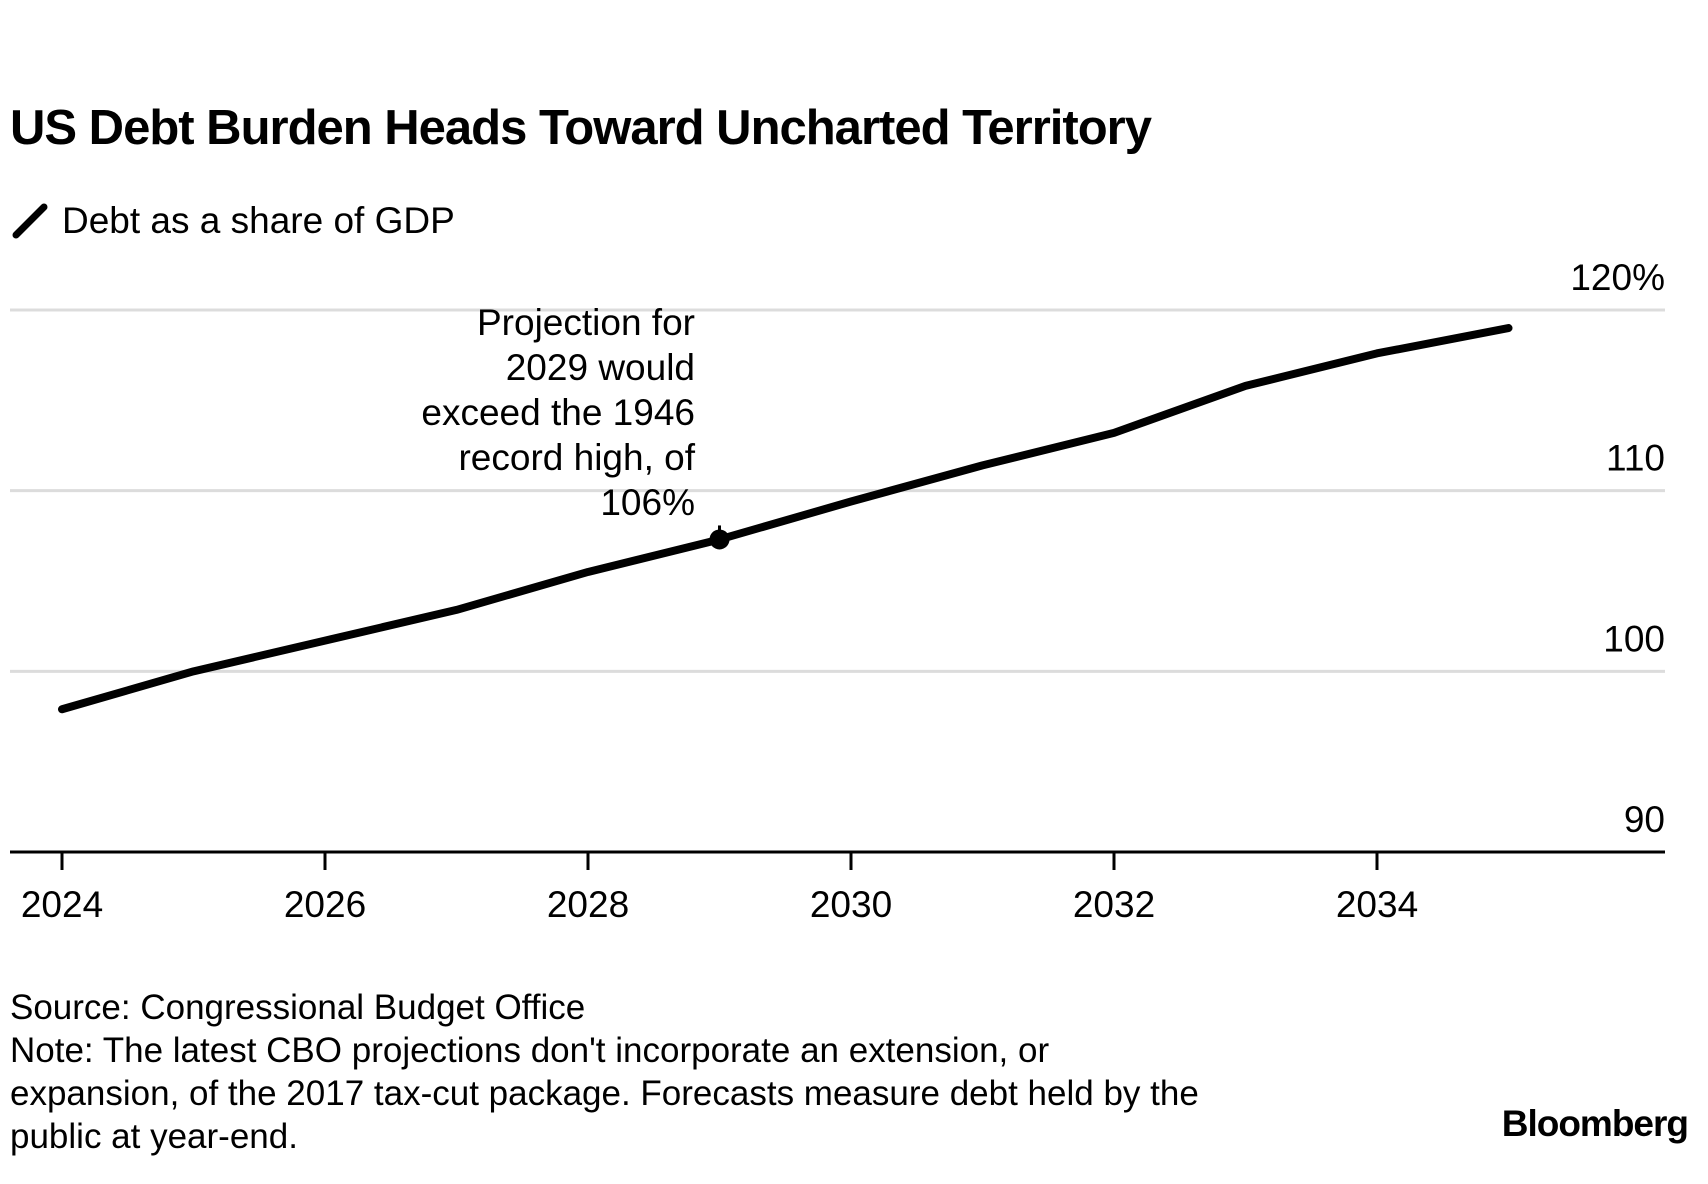 The width and height of the screenshot is (1708, 1184). I want to click on y-tick-label: 110, so click(1635, 458).